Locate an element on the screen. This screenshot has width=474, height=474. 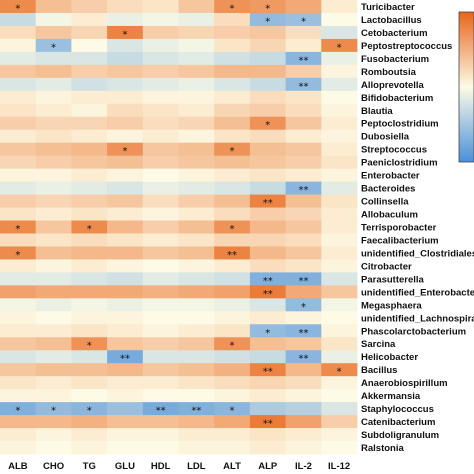
row-label: unidentified_Lachnospiraceae is located at coordinates (417, 318).